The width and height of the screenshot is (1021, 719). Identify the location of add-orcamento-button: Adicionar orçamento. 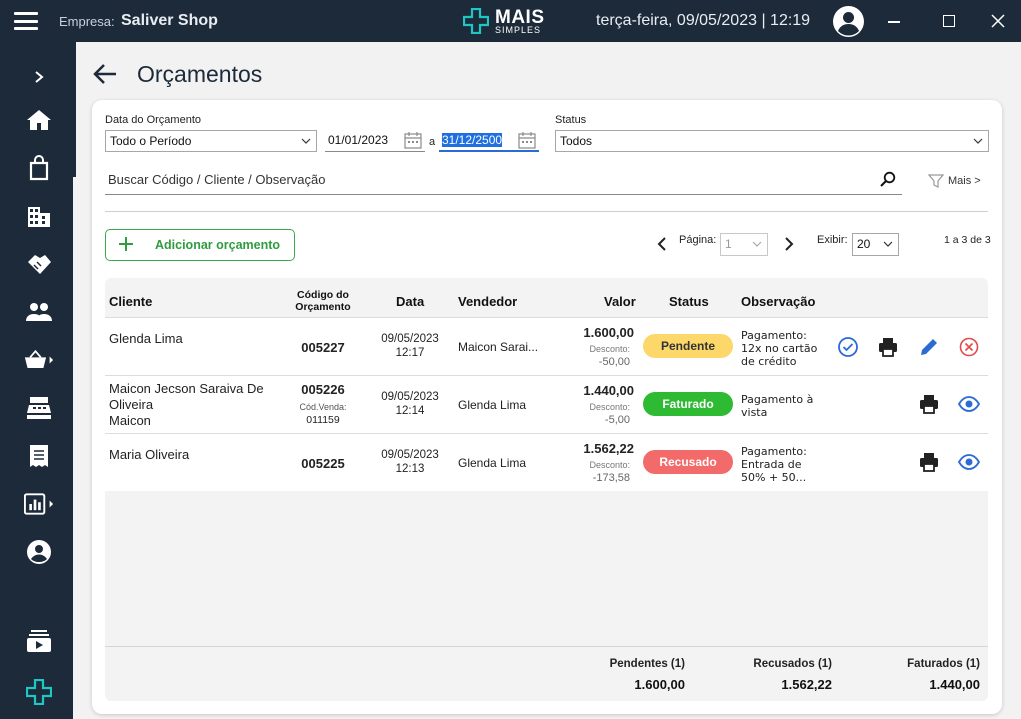
(200, 245).